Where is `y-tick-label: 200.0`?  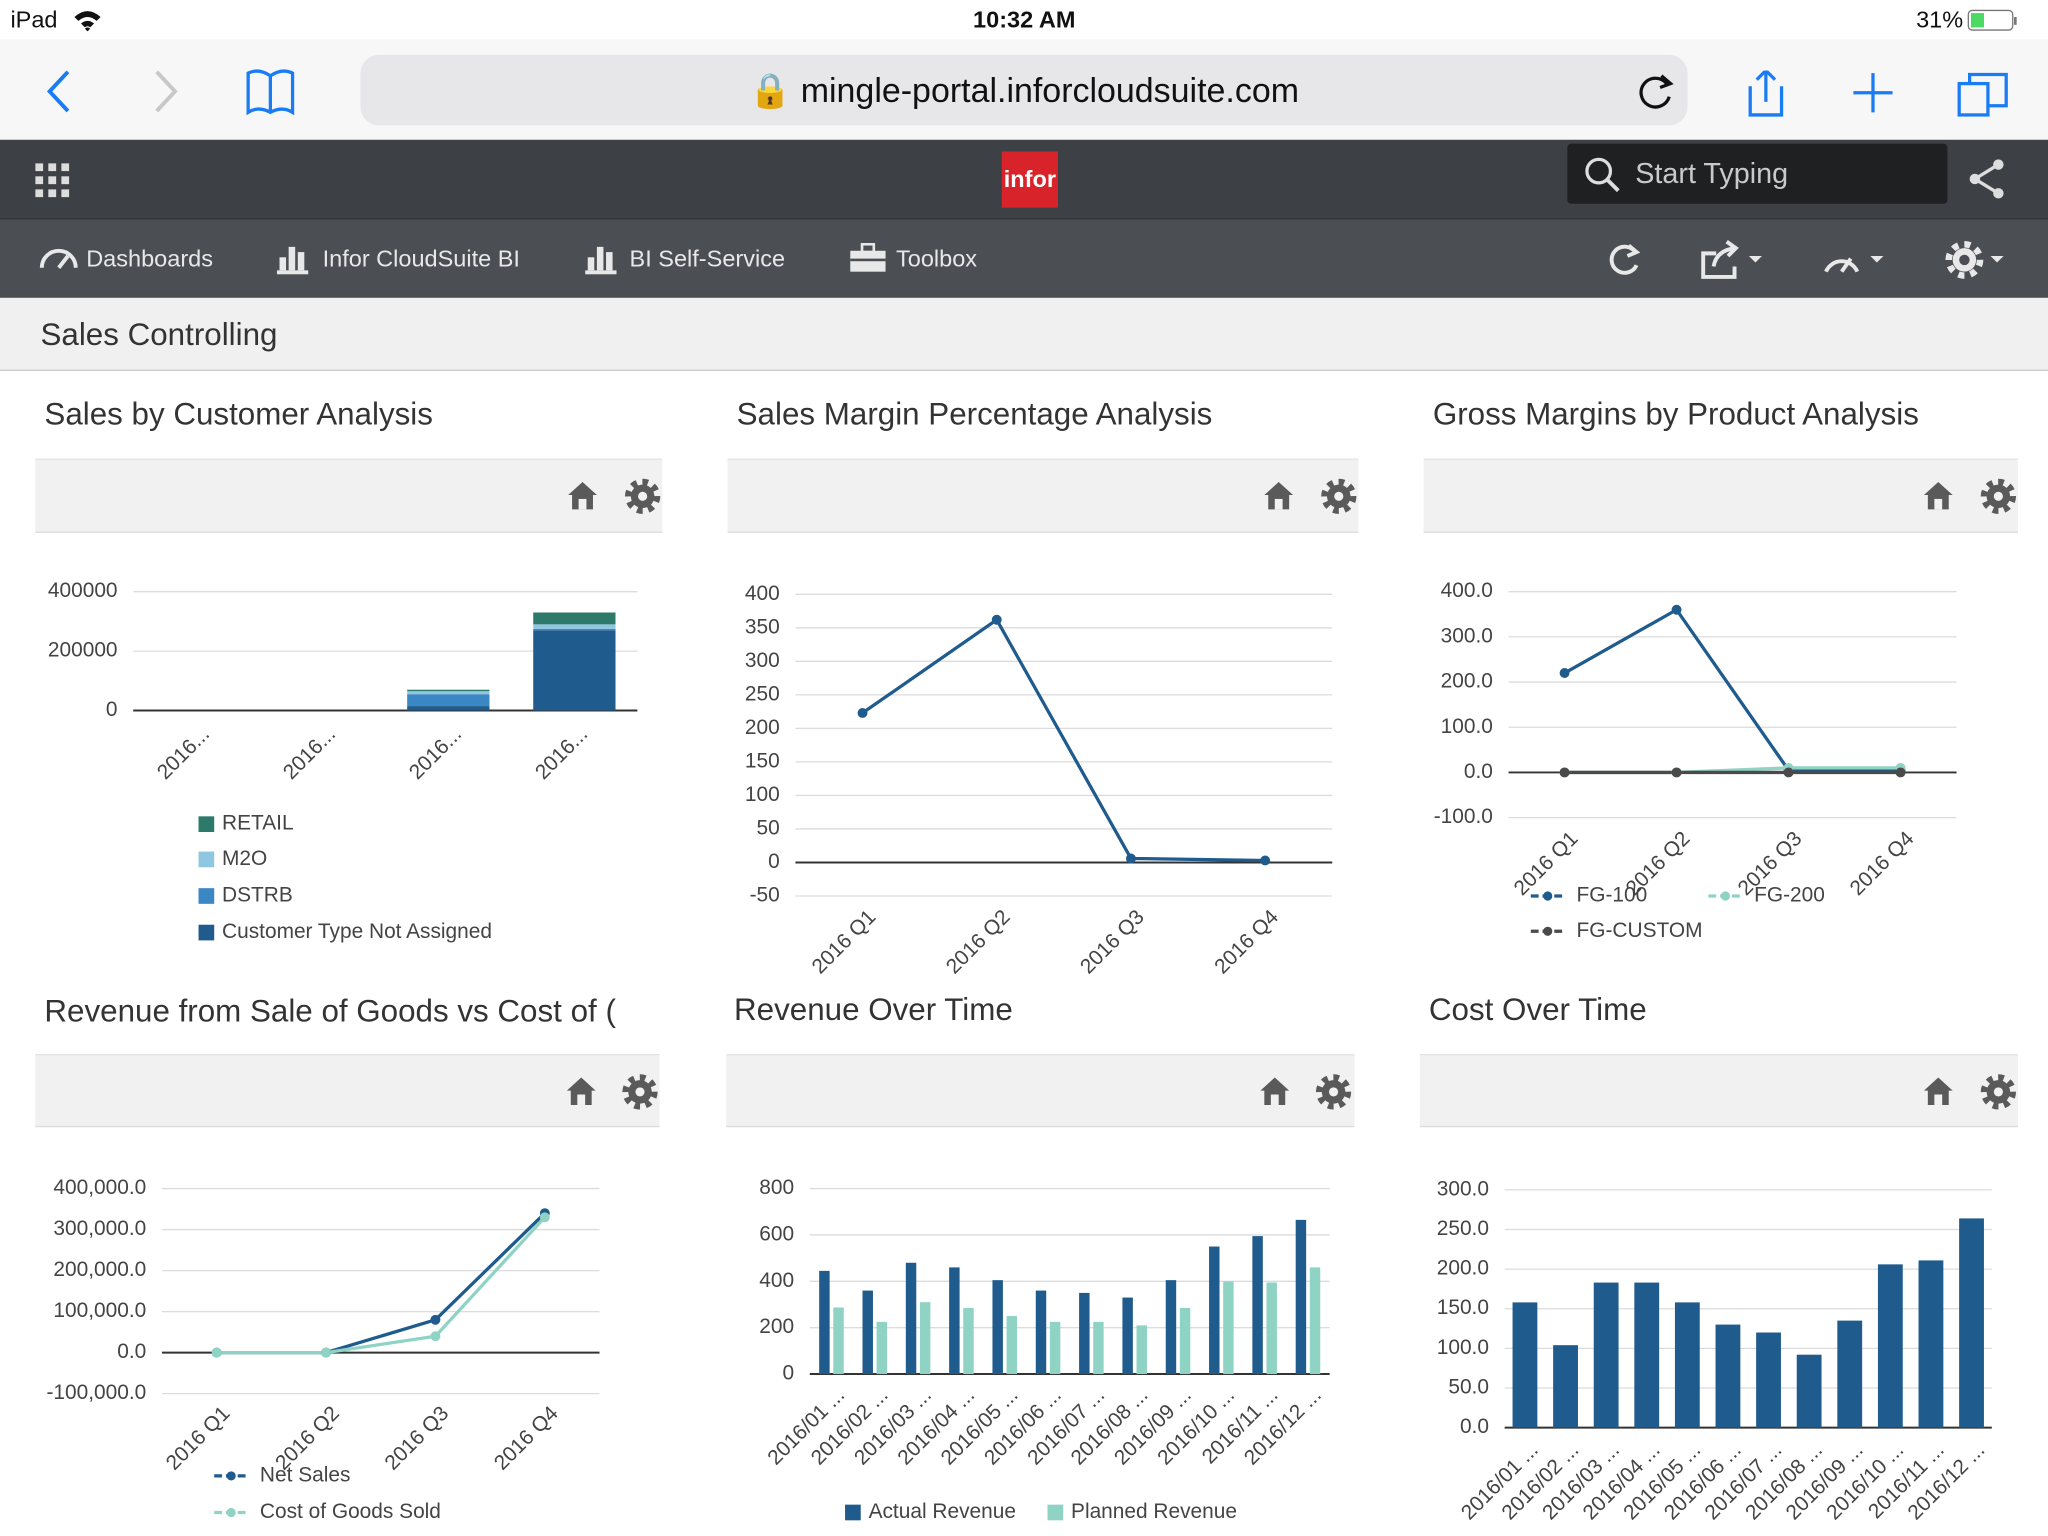 y-tick-label: 200.0 is located at coordinates (1467, 681).